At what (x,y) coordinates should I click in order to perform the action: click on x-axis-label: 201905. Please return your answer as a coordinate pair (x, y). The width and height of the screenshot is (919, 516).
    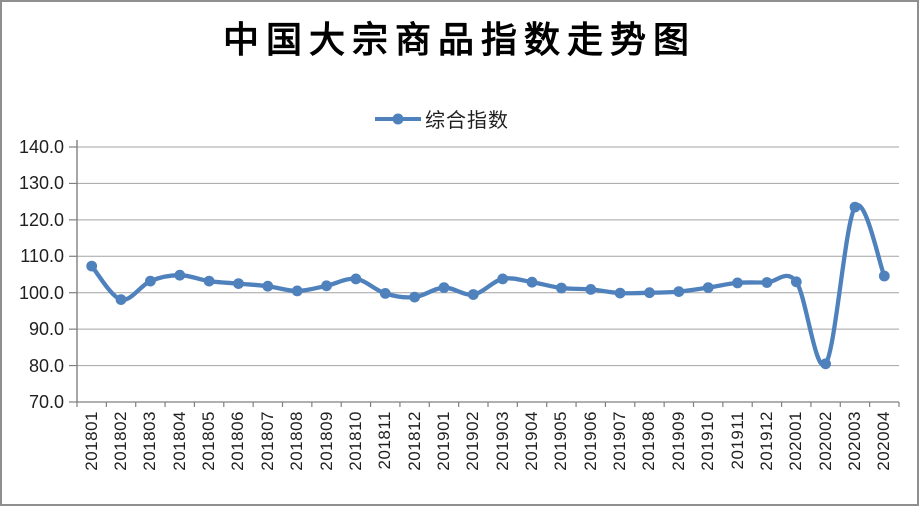
    Looking at the image, I should click on (561, 441).